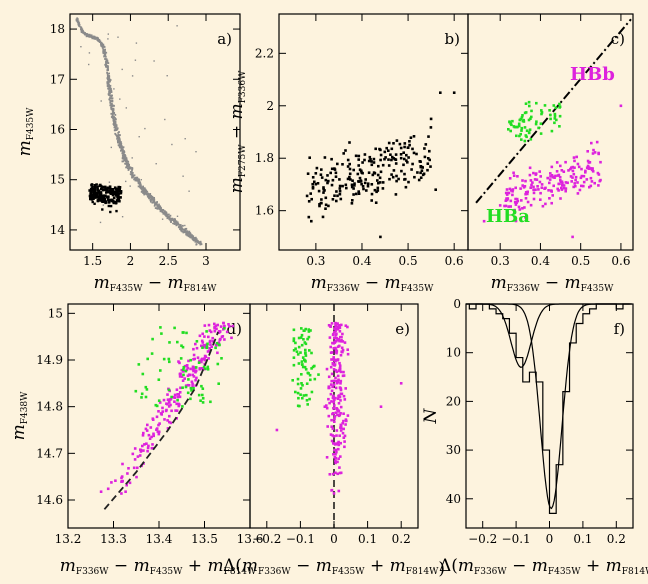 This screenshot has height=584, width=648. I want to click on panel-b: 0.3 0.4 0.5 0.6 1.6 1.8 2 2.2 b), so click(362, 140).